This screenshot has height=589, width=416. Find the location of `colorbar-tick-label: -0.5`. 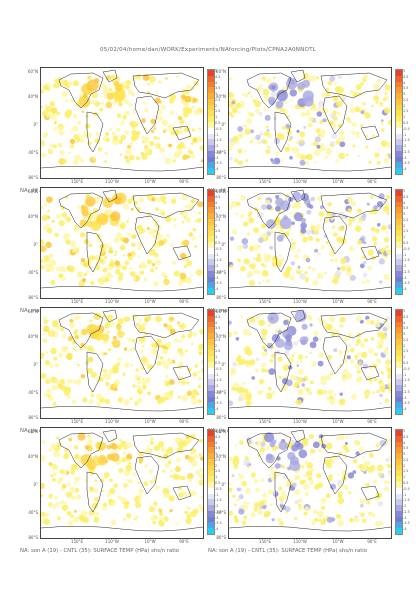

colorbar-tick-label: -0.5 is located at coordinates (406, 488).